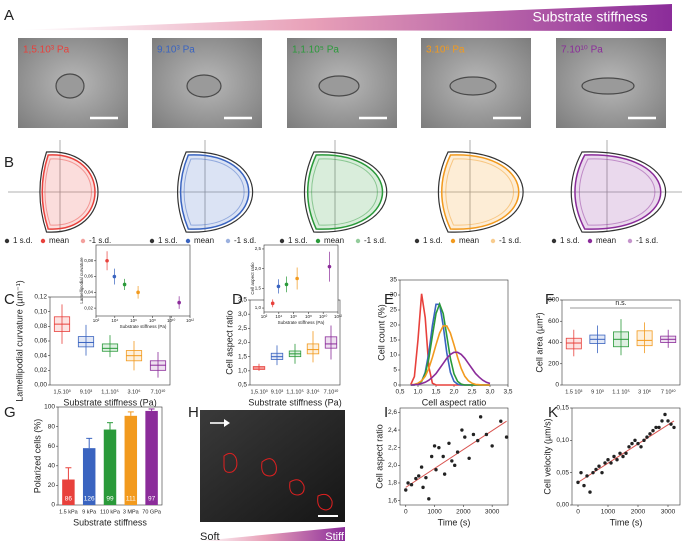 This screenshot has height=547, width=685. What do you see at coordinates (193, 412) in the screenshot?
I see `panel-letter: H` at bounding box center [193, 412].